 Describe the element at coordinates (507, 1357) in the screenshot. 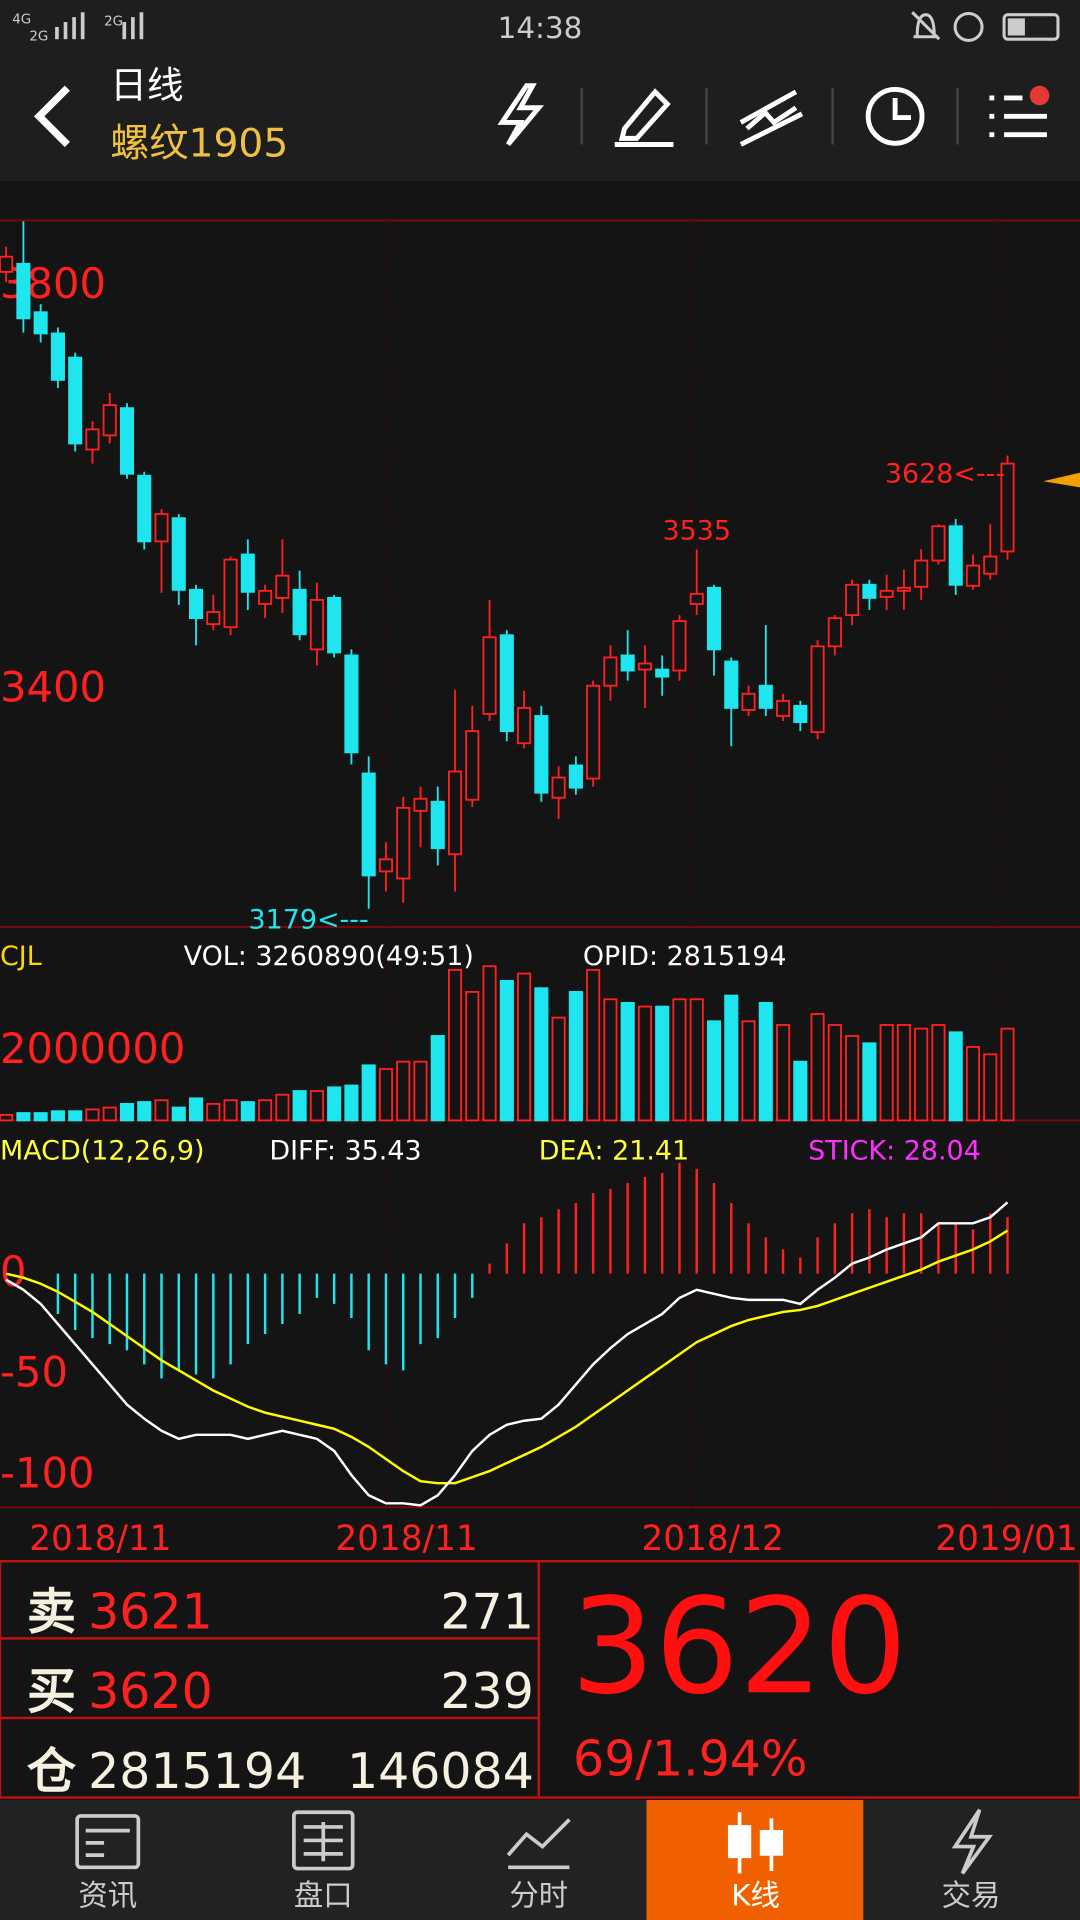

I see `dea-line` at that location.